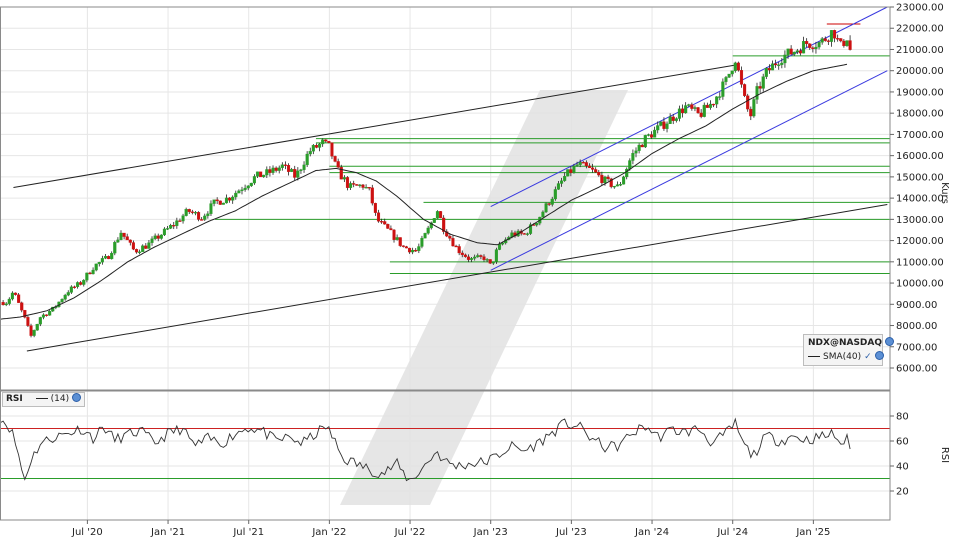  What do you see at coordinates (328, 532) in the screenshot?
I see `time-tick-label: Jan '22` at bounding box center [328, 532].